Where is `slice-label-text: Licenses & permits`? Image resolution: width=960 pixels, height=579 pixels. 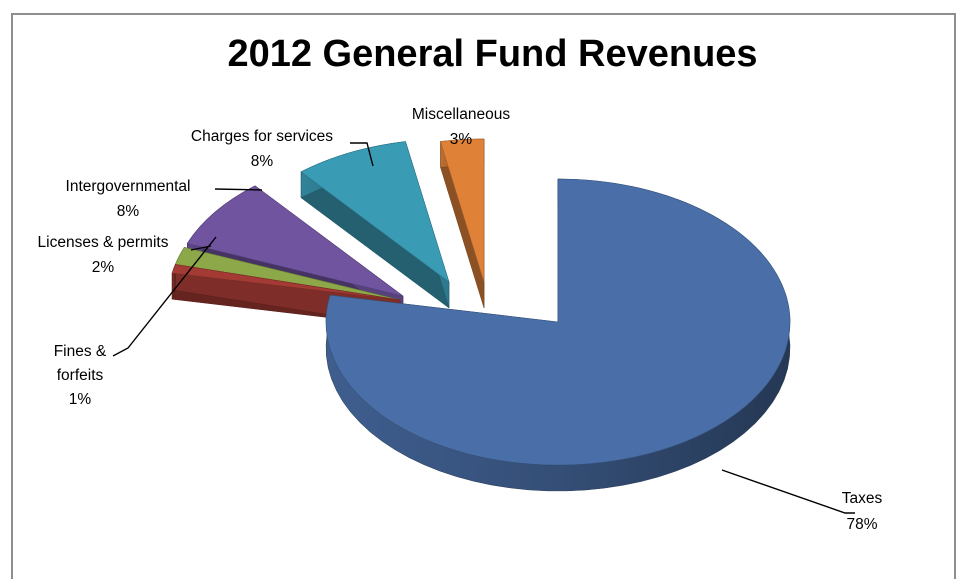 slice-label-text: Licenses & permits is located at coordinates (103, 242).